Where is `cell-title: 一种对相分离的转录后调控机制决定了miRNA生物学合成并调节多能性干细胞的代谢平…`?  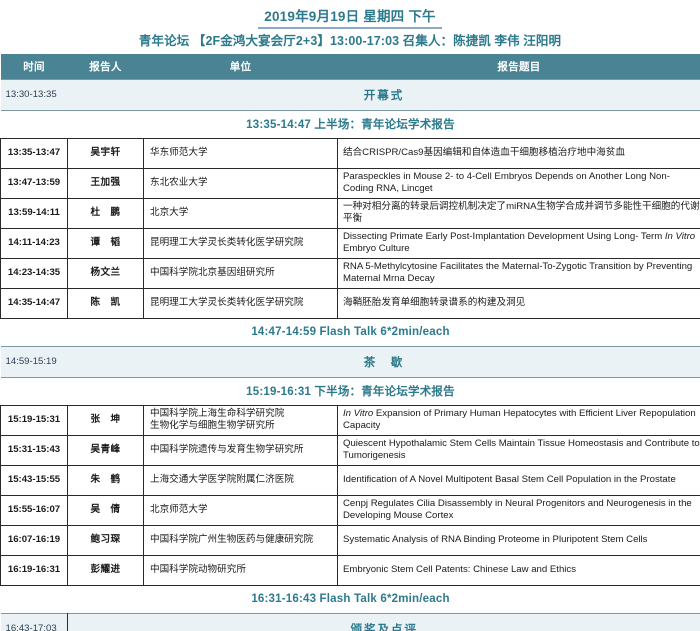
cell-title: 一种对相分离的转录后调控机制决定了miRNA生物学合成并调节多能性干细胞的代谢平… is located at coordinates (518, 213).